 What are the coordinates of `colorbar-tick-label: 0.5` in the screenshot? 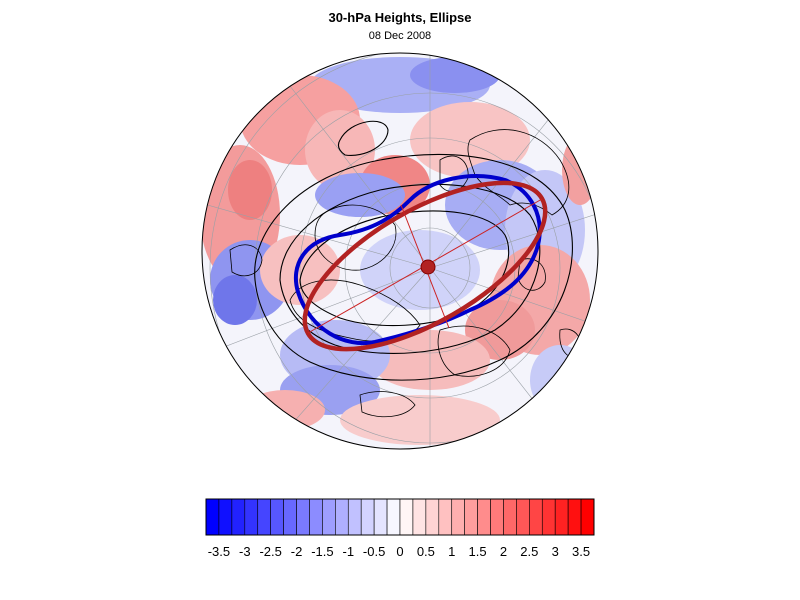 It's located at (426, 551).